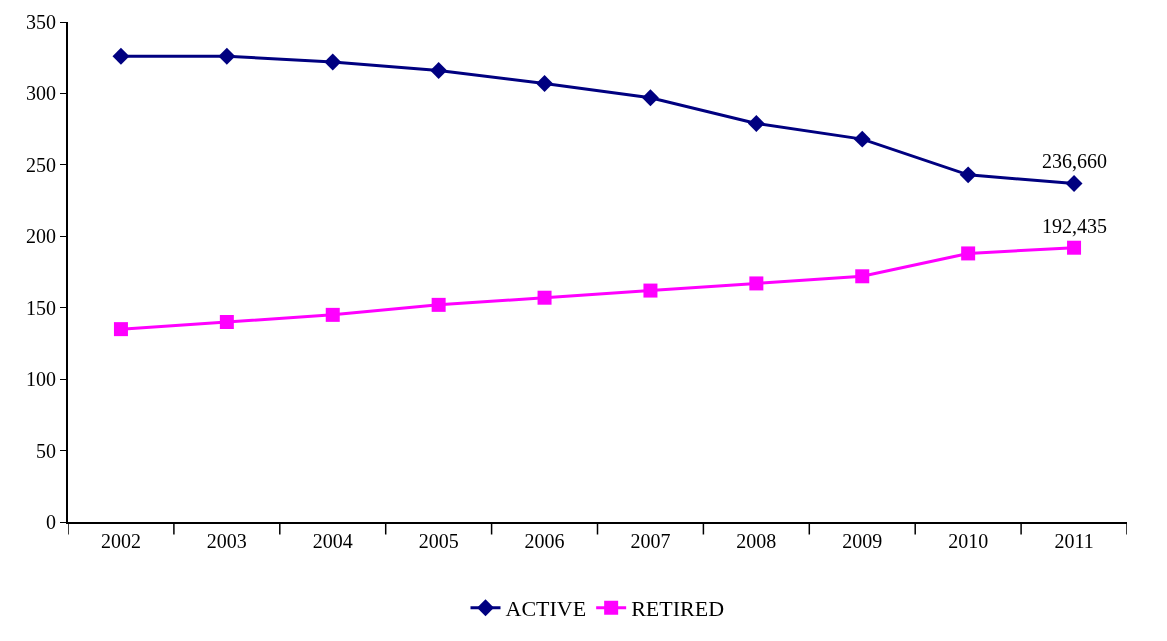  What do you see at coordinates (546, 609) in the screenshot?
I see `legend-label: ACTIVE` at bounding box center [546, 609].